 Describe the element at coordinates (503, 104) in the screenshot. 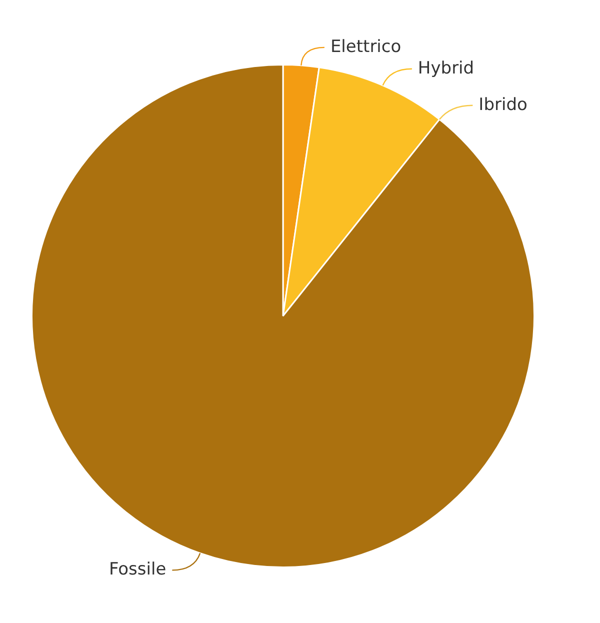

I see `legend-label: Ibrido` at that location.